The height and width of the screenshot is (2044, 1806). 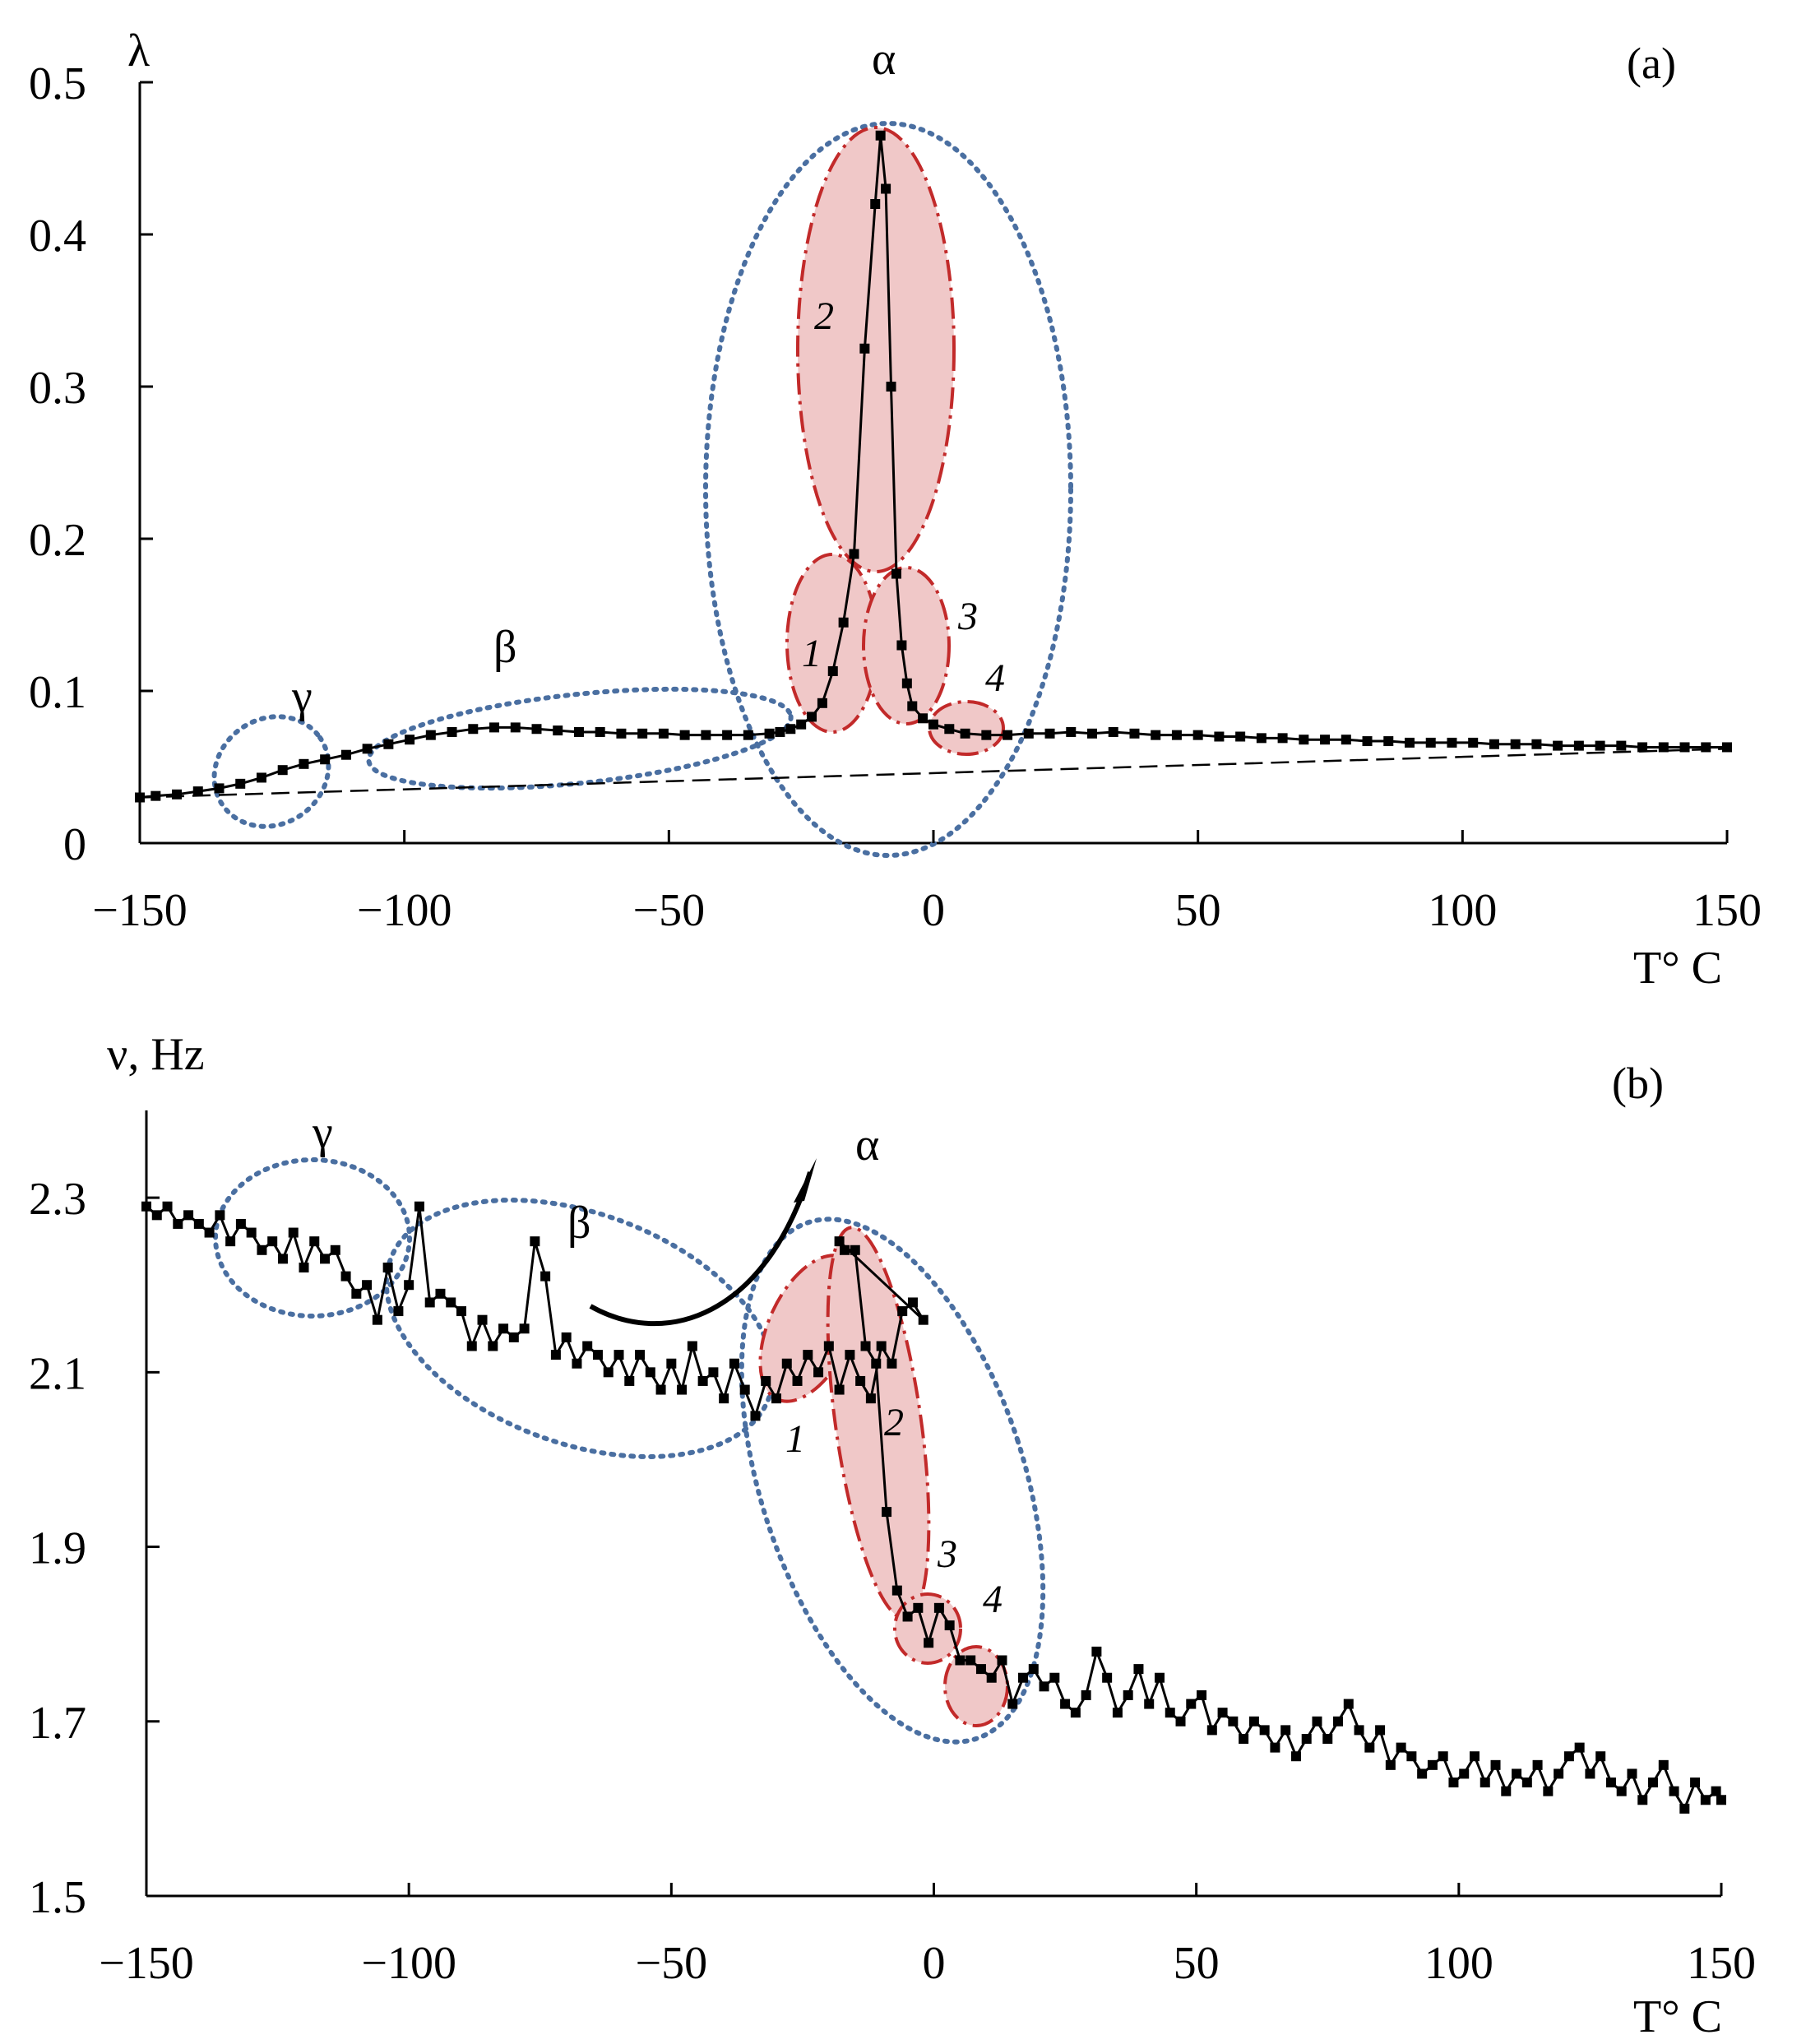 What do you see at coordinates (947, 1554) in the screenshot?
I see `panel-b-sub-3-label: 3` at bounding box center [947, 1554].